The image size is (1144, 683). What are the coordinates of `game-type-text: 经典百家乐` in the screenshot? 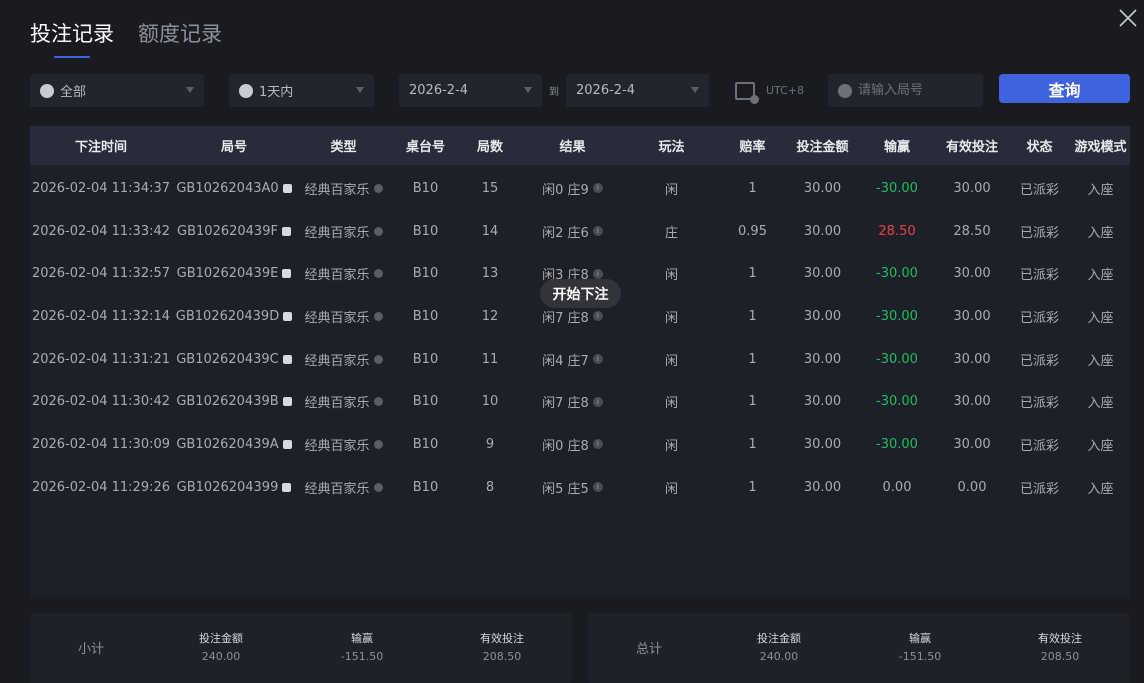 It's located at (337, 361).